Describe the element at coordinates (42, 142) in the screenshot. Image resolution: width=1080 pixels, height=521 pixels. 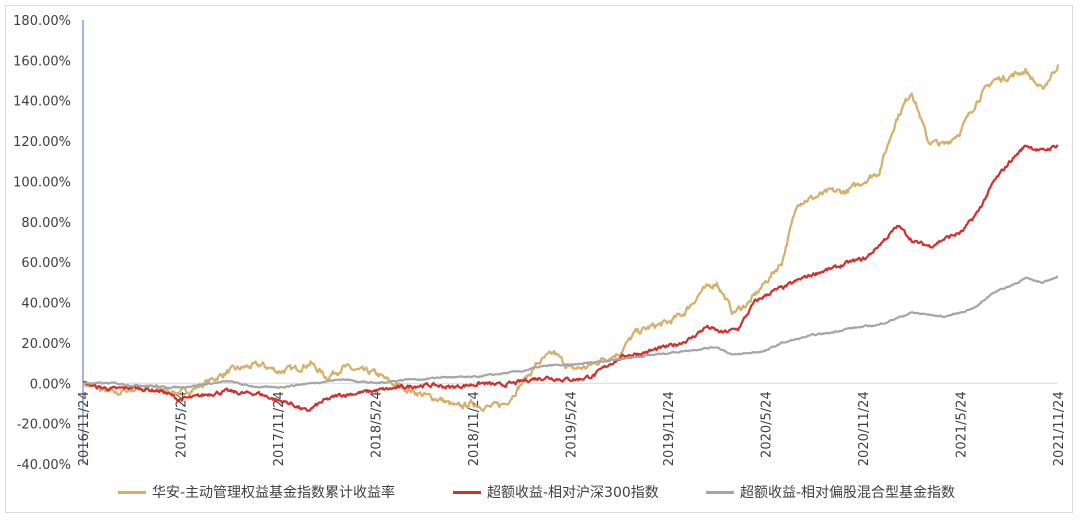
I see `y-tick-label: 120.00%` at that location.